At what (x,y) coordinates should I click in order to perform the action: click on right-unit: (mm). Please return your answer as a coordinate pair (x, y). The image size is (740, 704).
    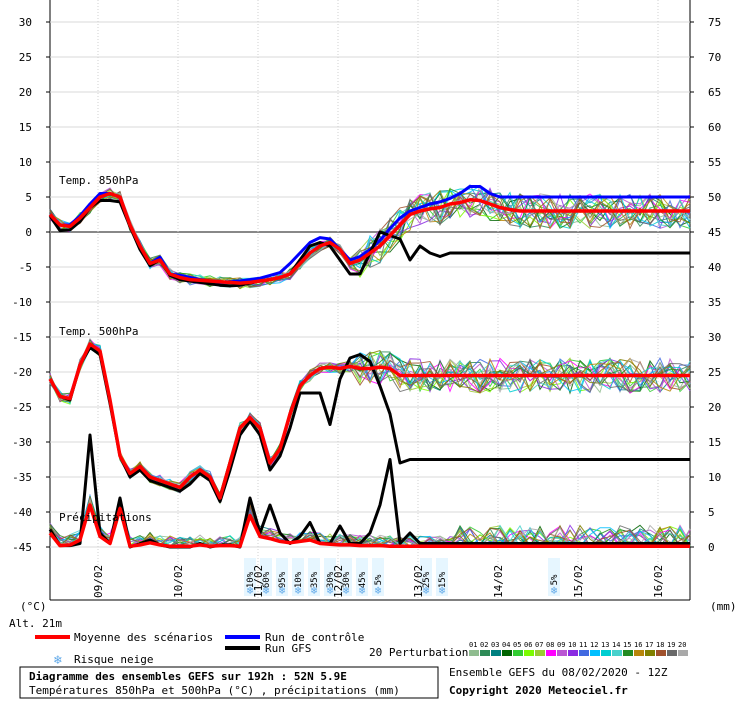
    Looking at the image, I should click on (723, 606).